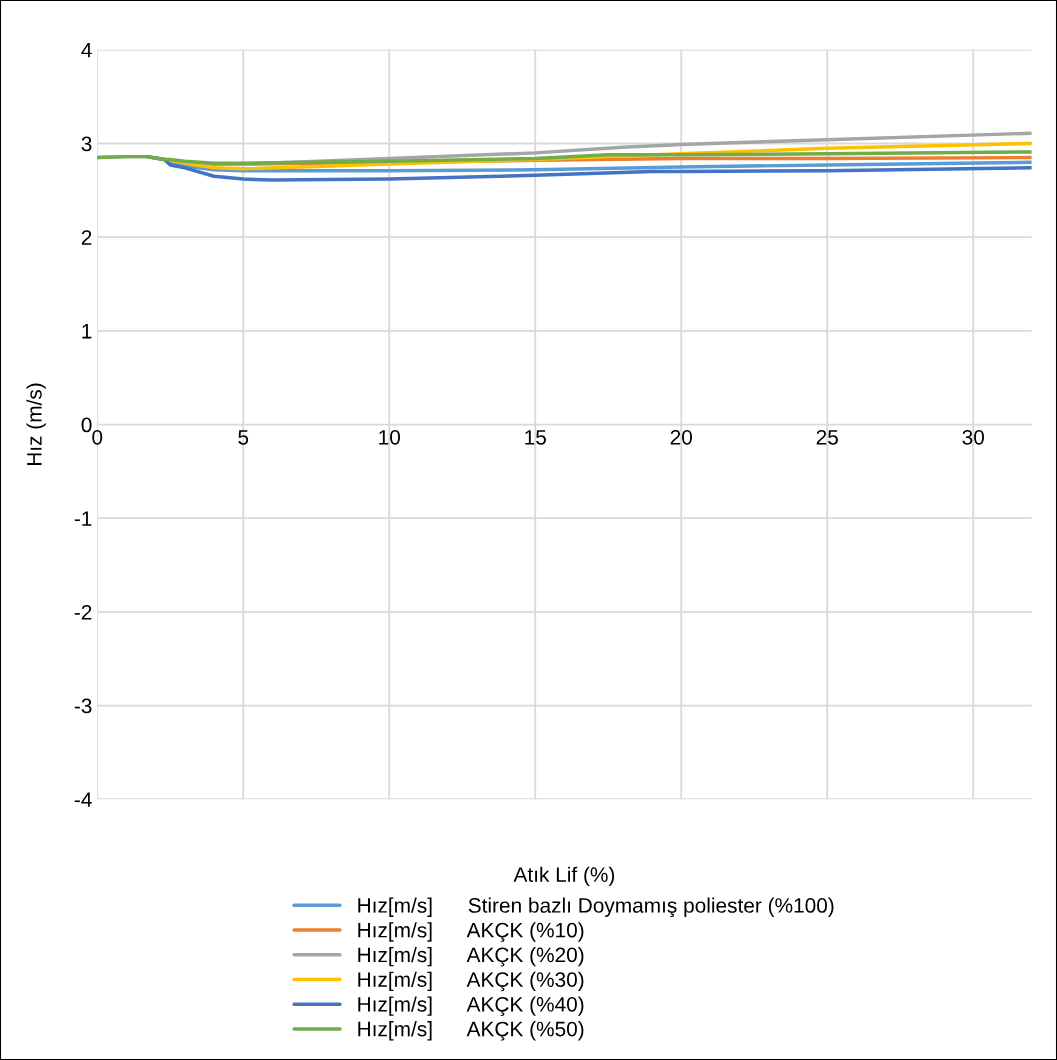 This screenshot has width=1057, height=1060. What do you see at coordinates (86, 144) in the screenshot?
I see `y-tick-label: 3` at bounding box center [86, 144].